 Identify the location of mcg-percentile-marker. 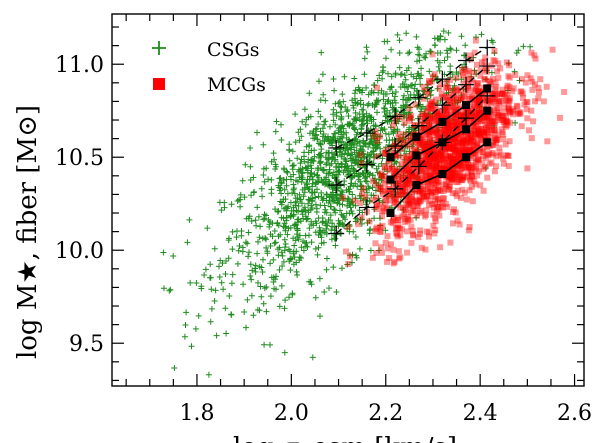
(487, 88).